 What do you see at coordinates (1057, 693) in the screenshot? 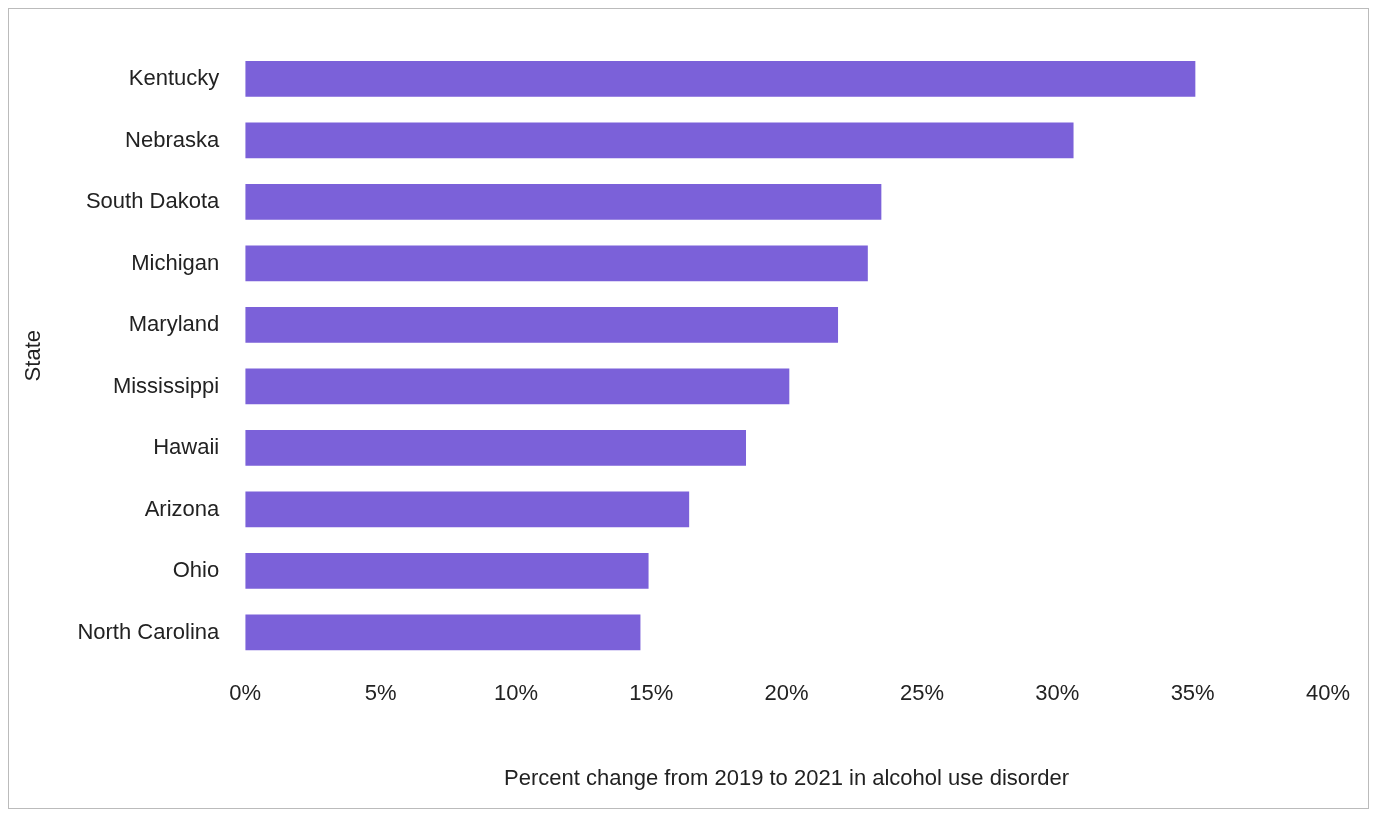
I see `x-tick-label: 30%` at bounding box center [1057, 693].